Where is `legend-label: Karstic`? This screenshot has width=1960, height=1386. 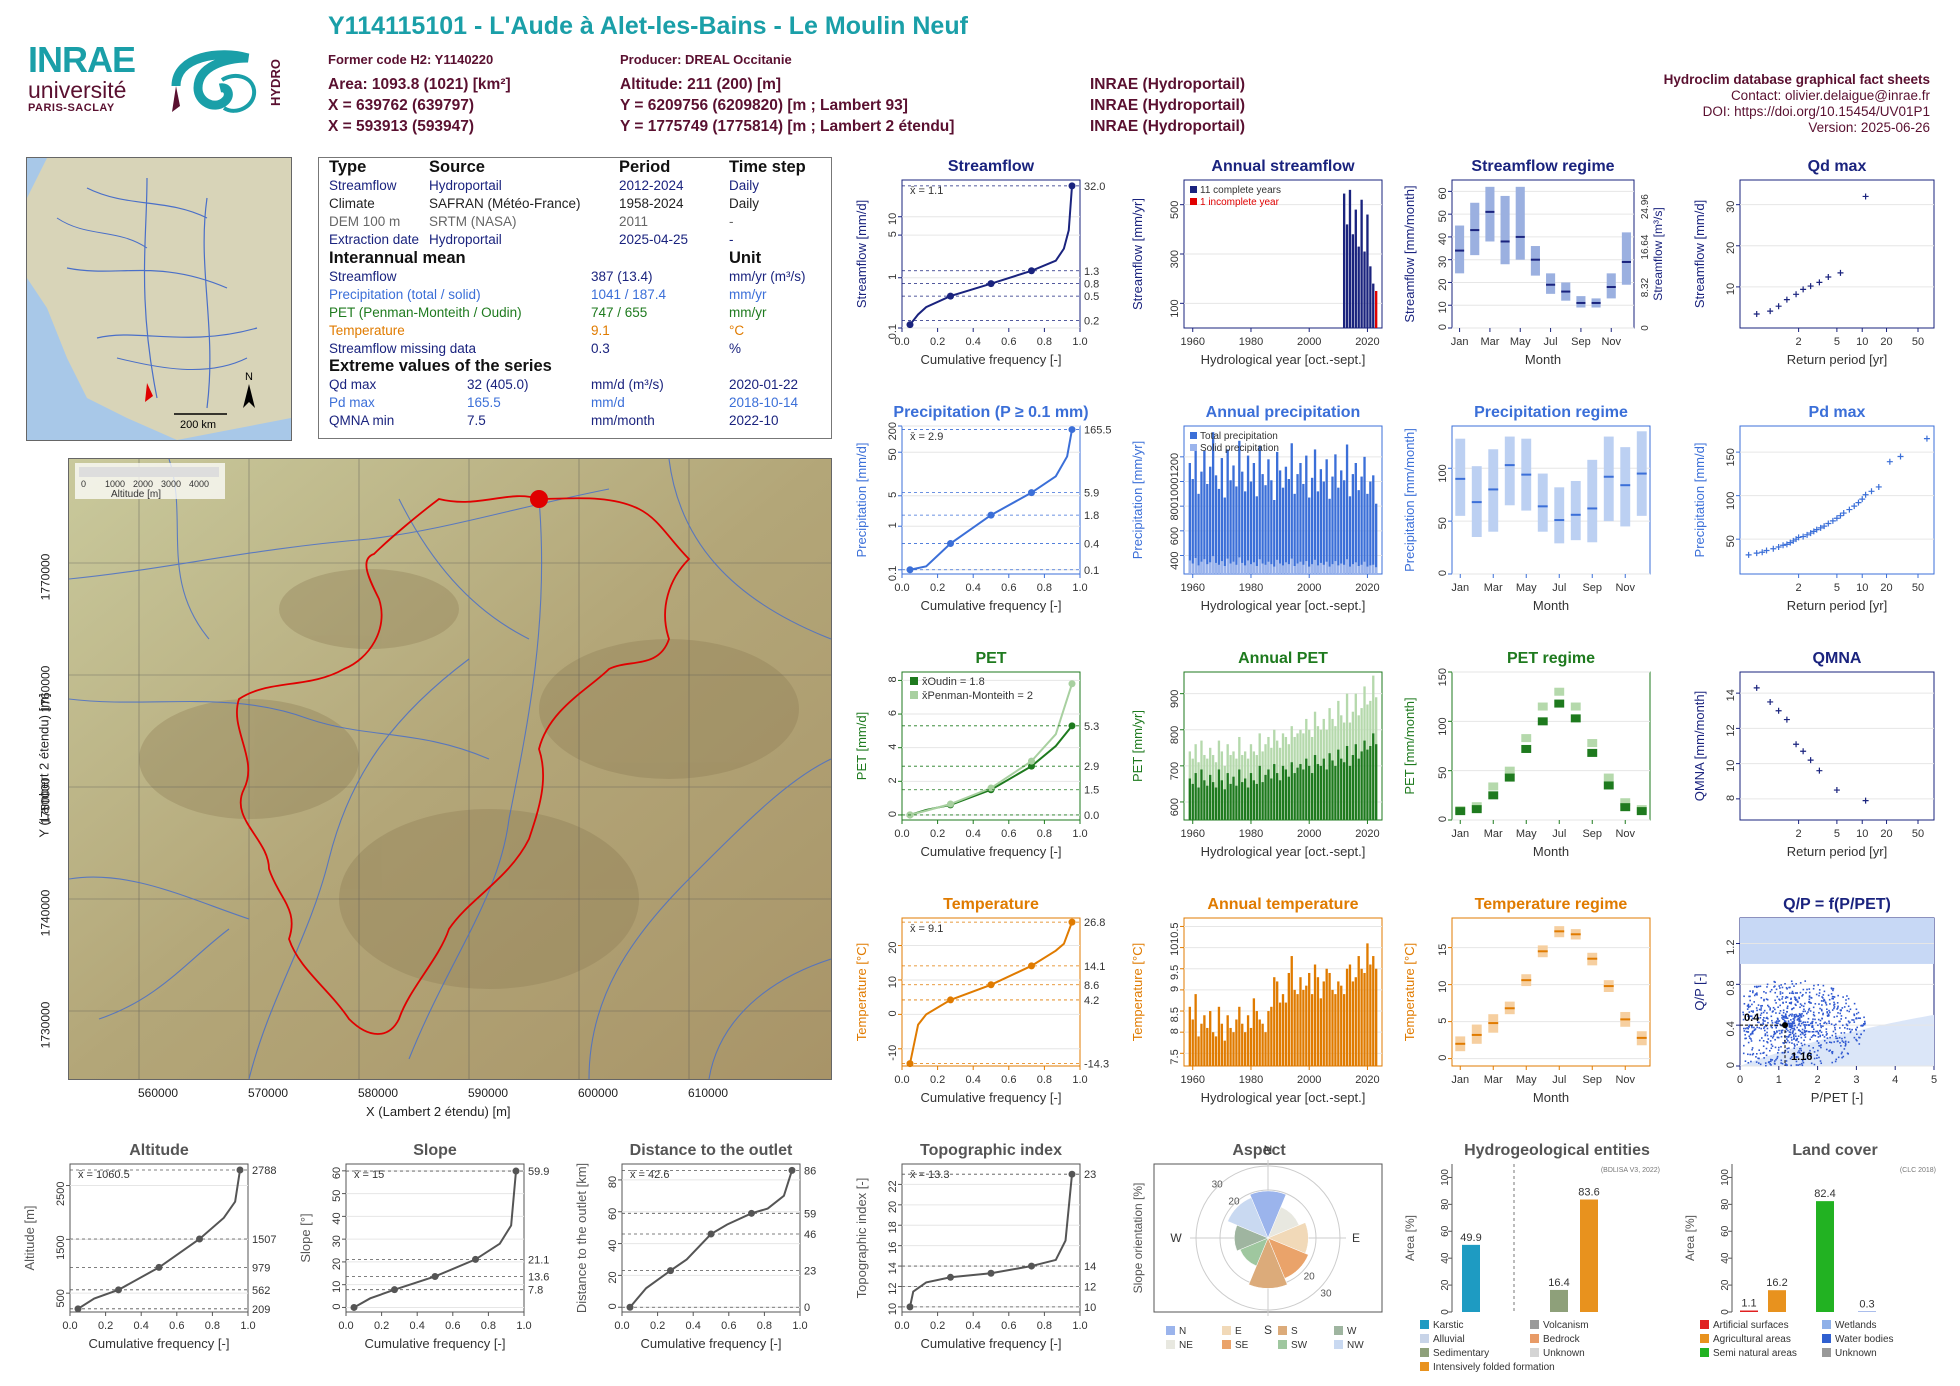 legend-label: Karstic is located at coordinates (1448, 1325).